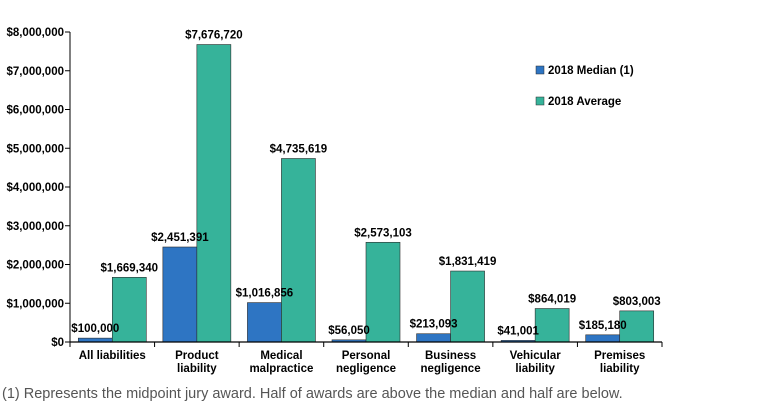 The height and width of the screenshot is (413, 772). Describe the element at coordinates (35, 111) in the screenshot. I see `y-tick-label: $6,000,000` at that location.